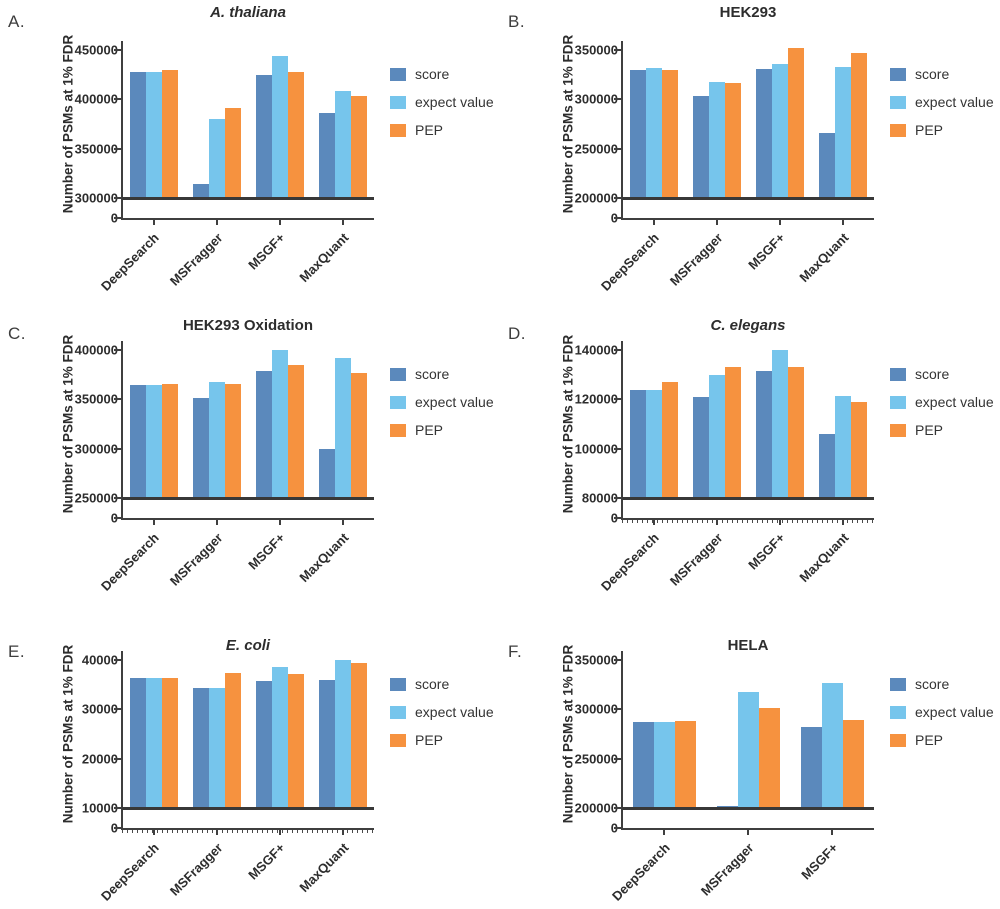 The image size is (1000, 909). Describe the element at coordinates (599, 498) in the screenshot. I see `y-tick-label: 80000` at that location.